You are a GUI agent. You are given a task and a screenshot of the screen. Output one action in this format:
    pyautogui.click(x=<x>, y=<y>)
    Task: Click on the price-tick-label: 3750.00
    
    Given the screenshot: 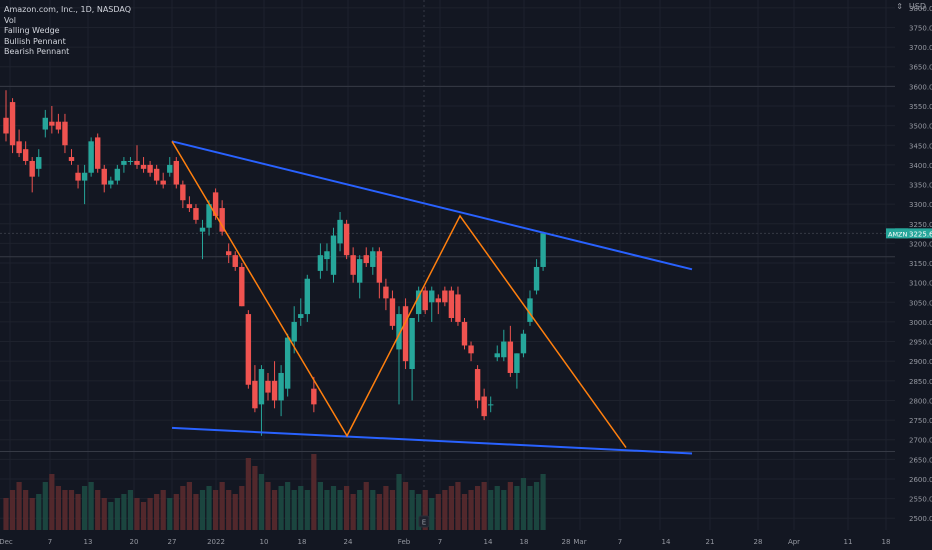 What is the action you would take?
    pyautogui.click(x=920, y=28)
    